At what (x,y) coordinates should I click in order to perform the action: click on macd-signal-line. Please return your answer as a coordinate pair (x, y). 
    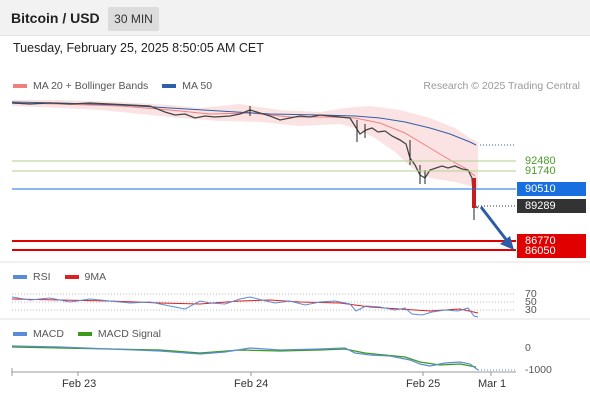
    Looking at the image, I should click on (244, 357).